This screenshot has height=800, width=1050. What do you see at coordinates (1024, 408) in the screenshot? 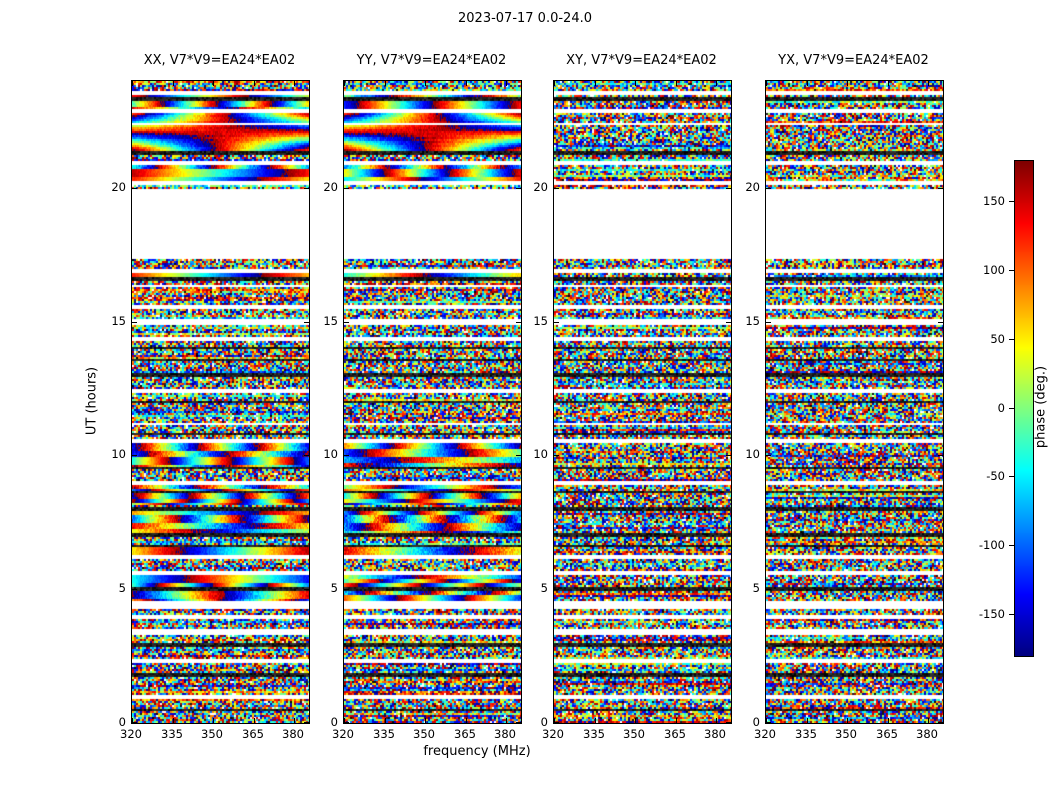
I see `colorbar` at bounding box center [1024, 408].